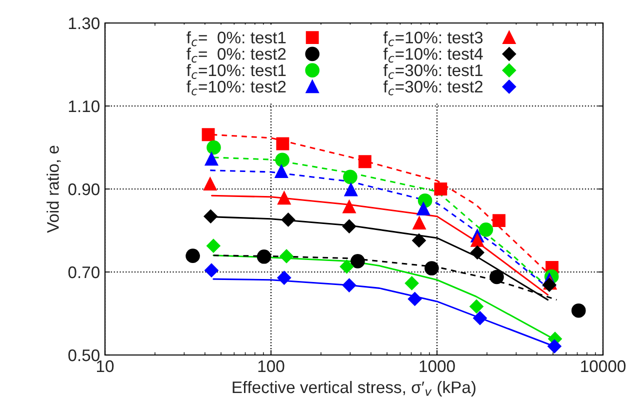 This screenshot has height=419, width=644. Describe the element at coordinates (236, 38) in the screenshot. I see `legend-label: f$_{c}$= 0%: test1` at that location.